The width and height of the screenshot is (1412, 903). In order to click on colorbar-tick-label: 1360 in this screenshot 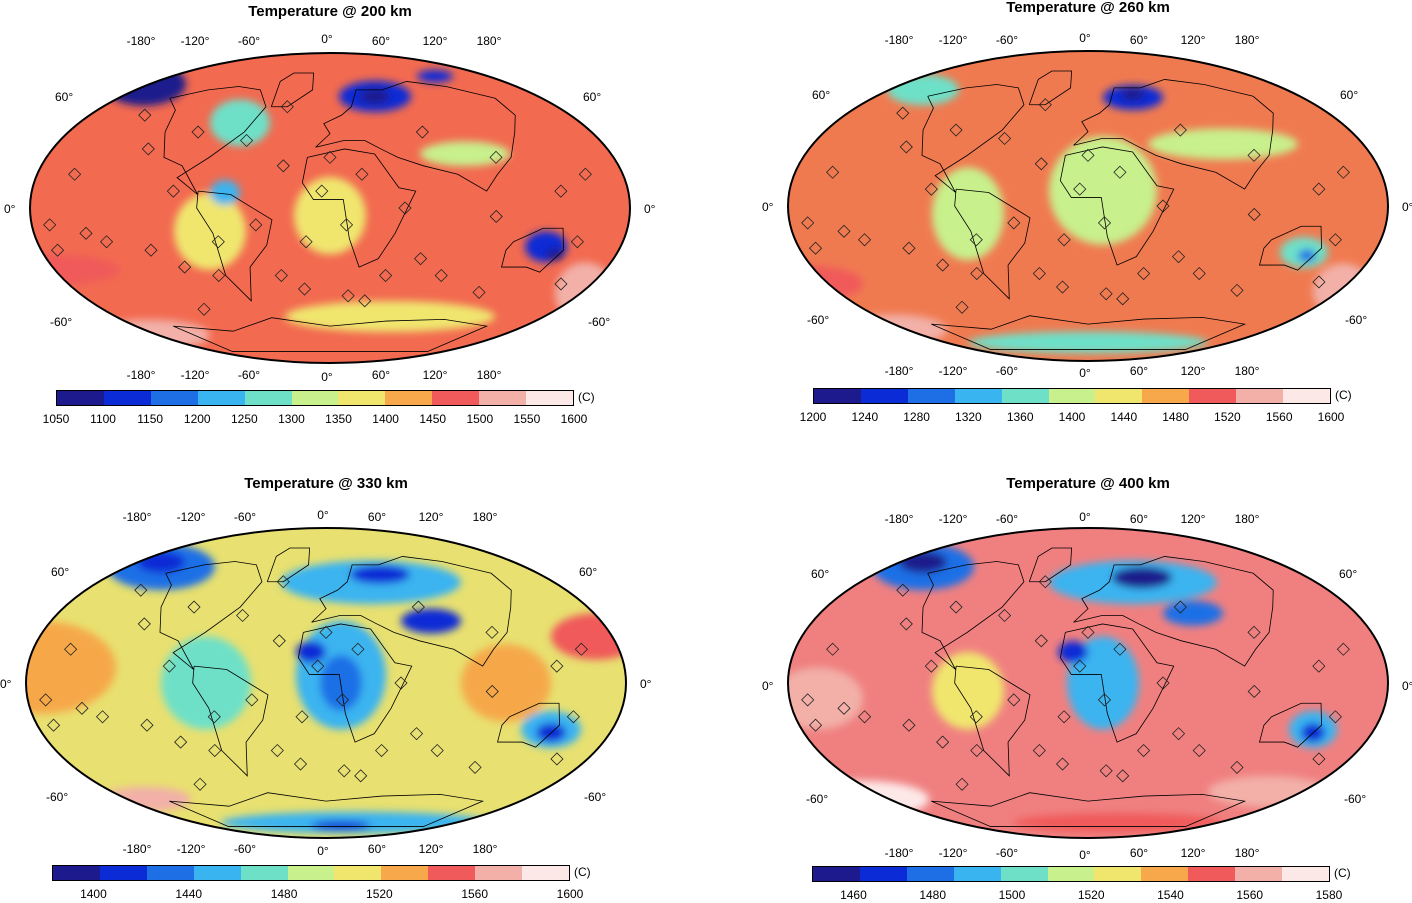, I will do `click(1020, 417)`.